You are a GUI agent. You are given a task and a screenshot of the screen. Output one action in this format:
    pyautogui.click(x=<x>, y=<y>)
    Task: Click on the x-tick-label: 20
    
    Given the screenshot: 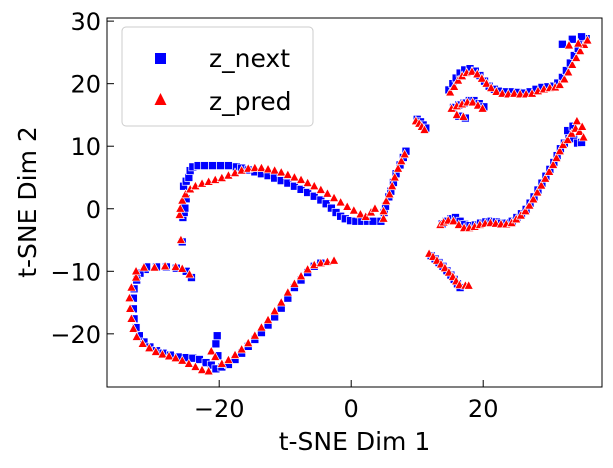 What is the action you would take?
    pyautogui.click(x=483, y=409)
    